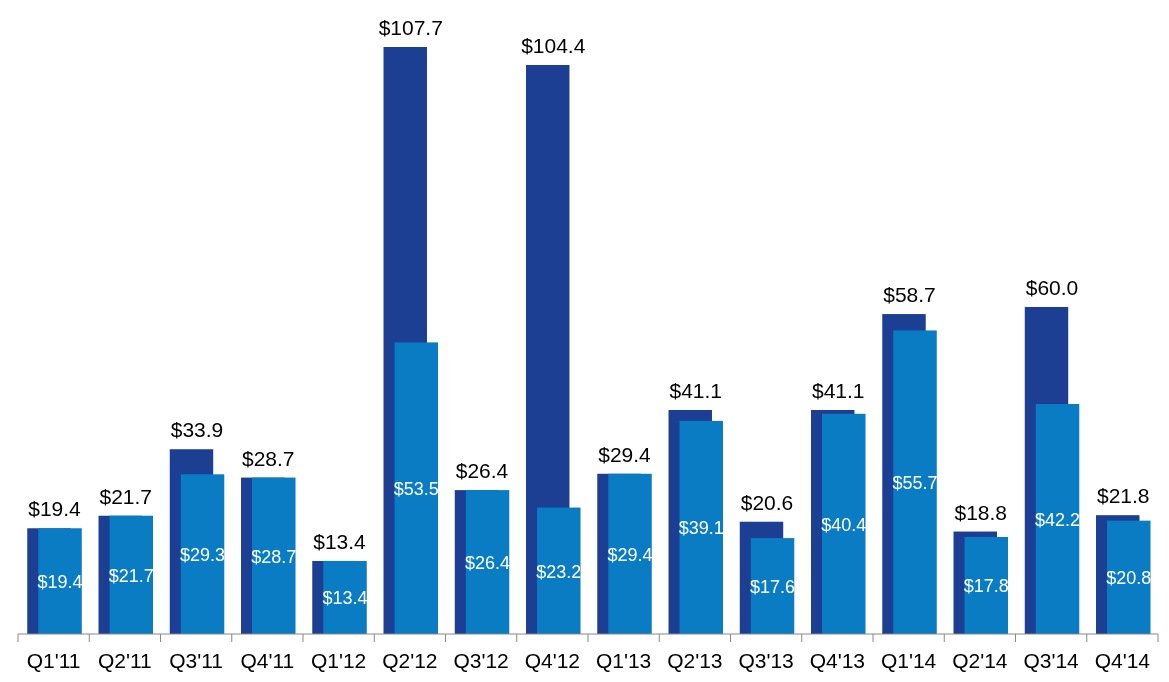  I want to click on x-tick-label: Q4'12, so click(552, 660).